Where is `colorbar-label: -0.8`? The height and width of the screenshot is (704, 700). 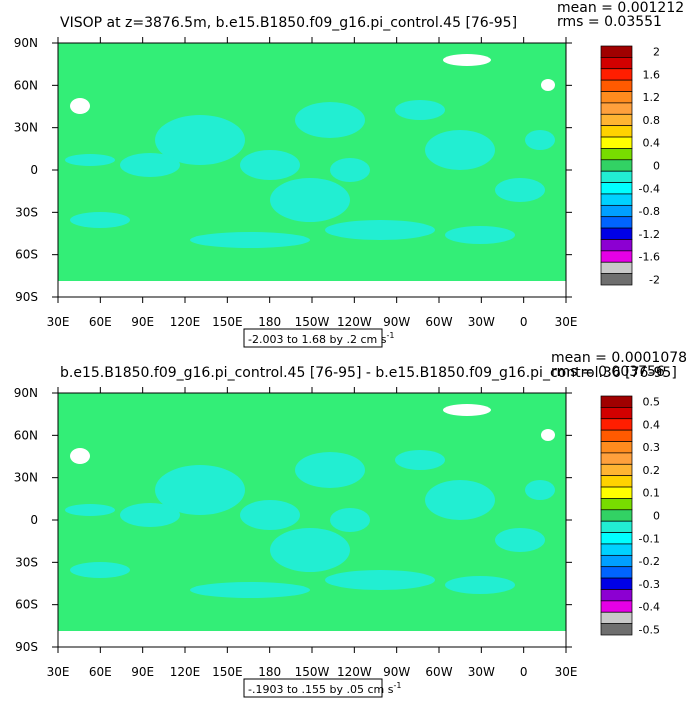
colorbar-label: -0.8 is located at coordinates (649, 211).